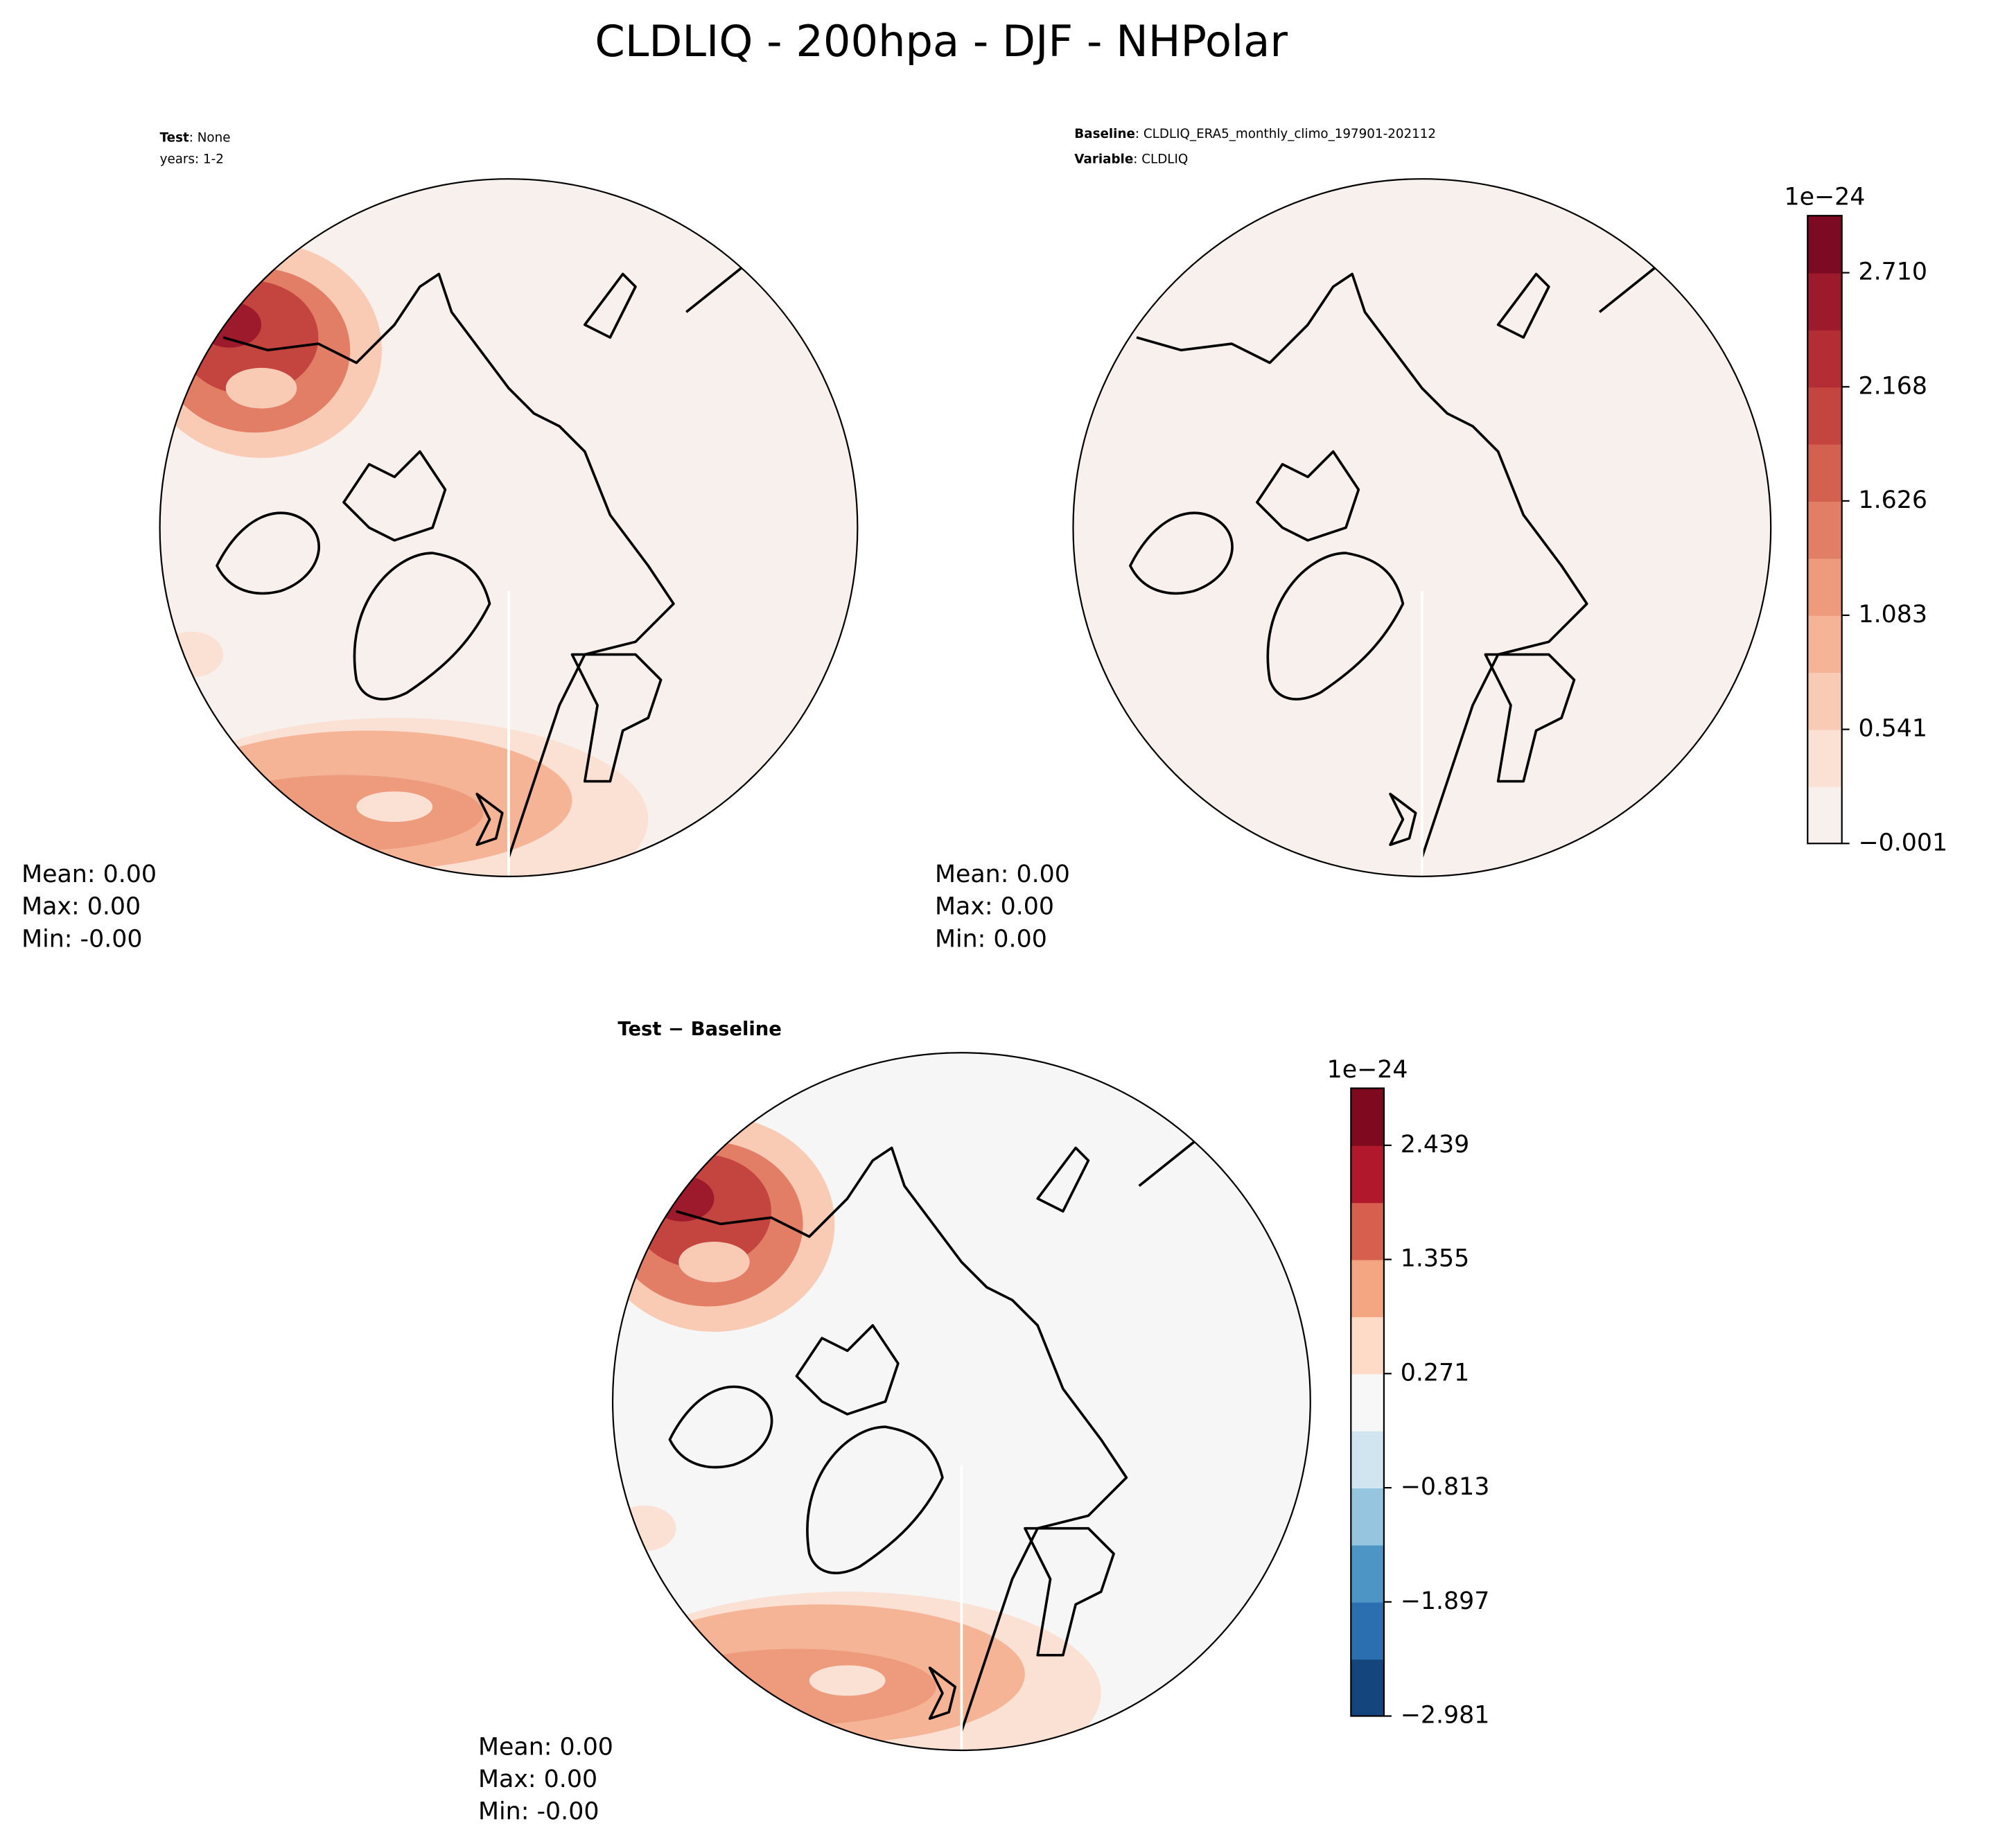 This screenshot has width=1989, height=1848. I want to click on figure-title: CLDLIQ - 200hpa - DJF - NHPolar, so click(941, 41).